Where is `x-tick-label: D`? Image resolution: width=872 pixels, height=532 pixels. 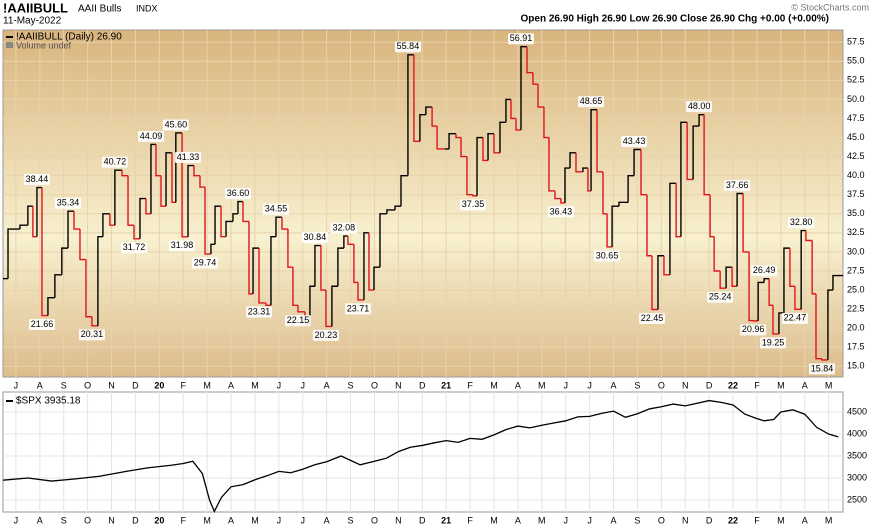 x-tick-label: D is located at coordinates (422, 520).